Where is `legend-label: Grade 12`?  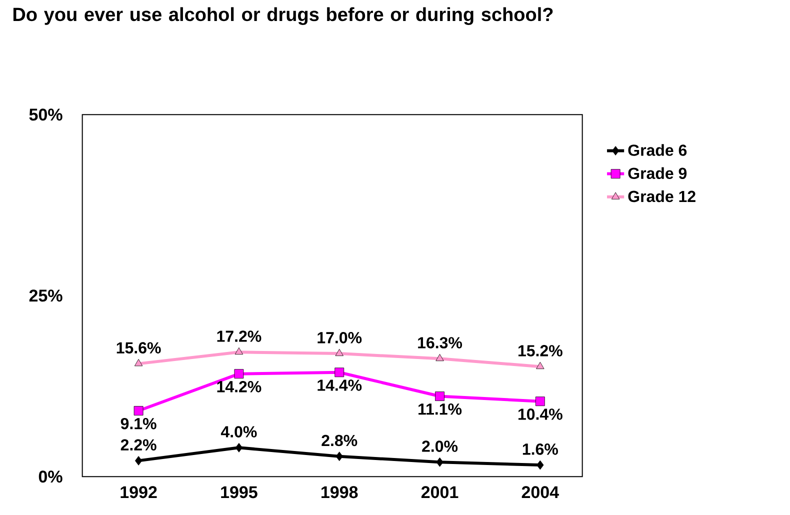 legend-label: Grade 12 is located at coordinates (662, 196).